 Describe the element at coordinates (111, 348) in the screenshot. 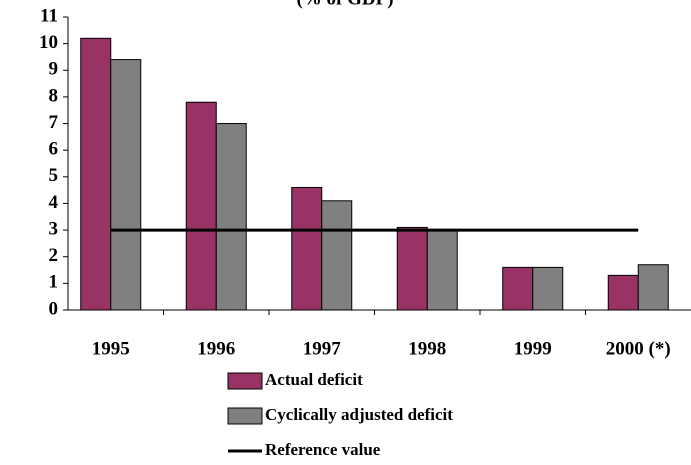

I see `x-tick-label: 1995` at that location.